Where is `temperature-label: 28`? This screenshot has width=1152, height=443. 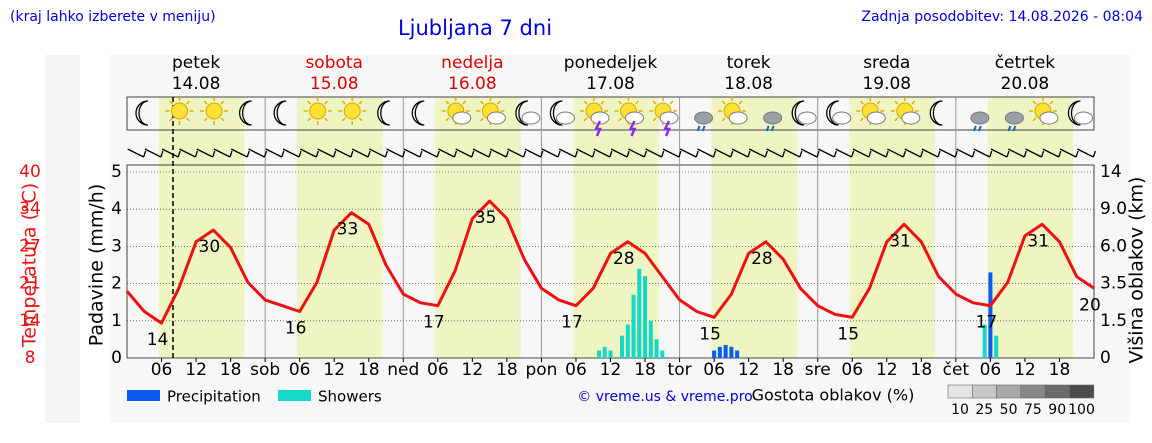
temperature-label: 28 is located at coordinates (624, 259).